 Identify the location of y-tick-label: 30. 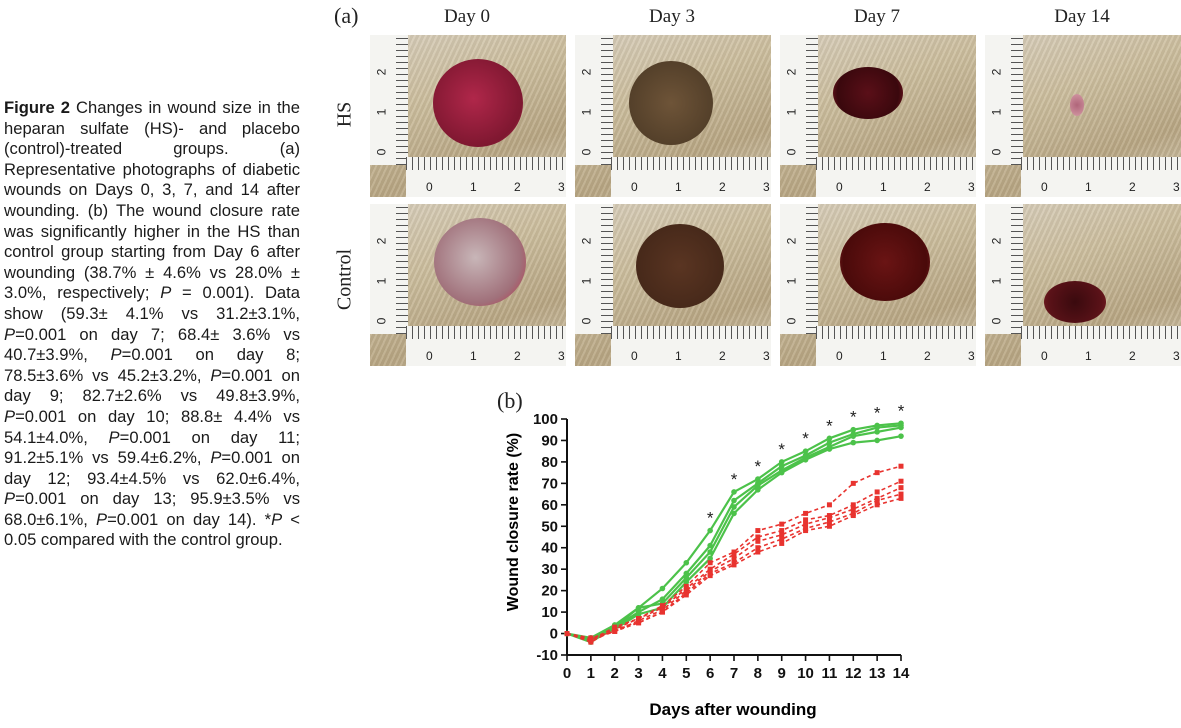
(549, 569).